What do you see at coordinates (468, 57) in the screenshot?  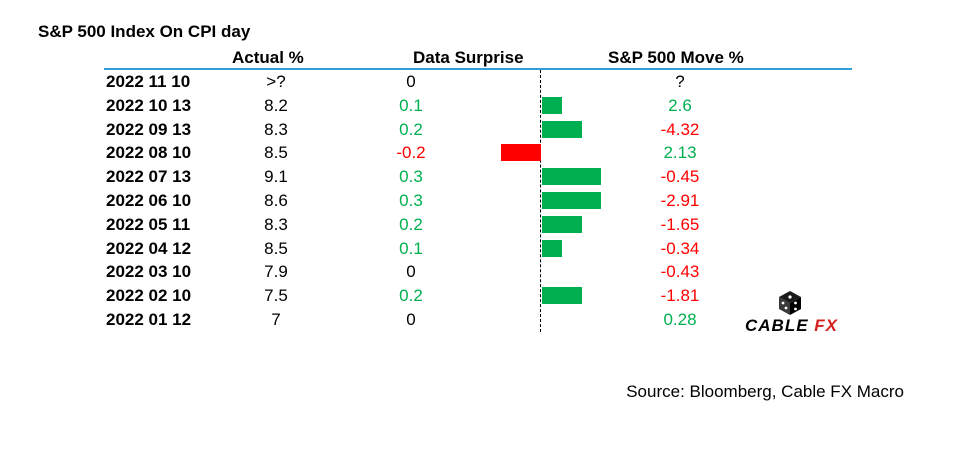 I see `column-header-data-surprise: Data Surprise` at bounding box center [468, 57].